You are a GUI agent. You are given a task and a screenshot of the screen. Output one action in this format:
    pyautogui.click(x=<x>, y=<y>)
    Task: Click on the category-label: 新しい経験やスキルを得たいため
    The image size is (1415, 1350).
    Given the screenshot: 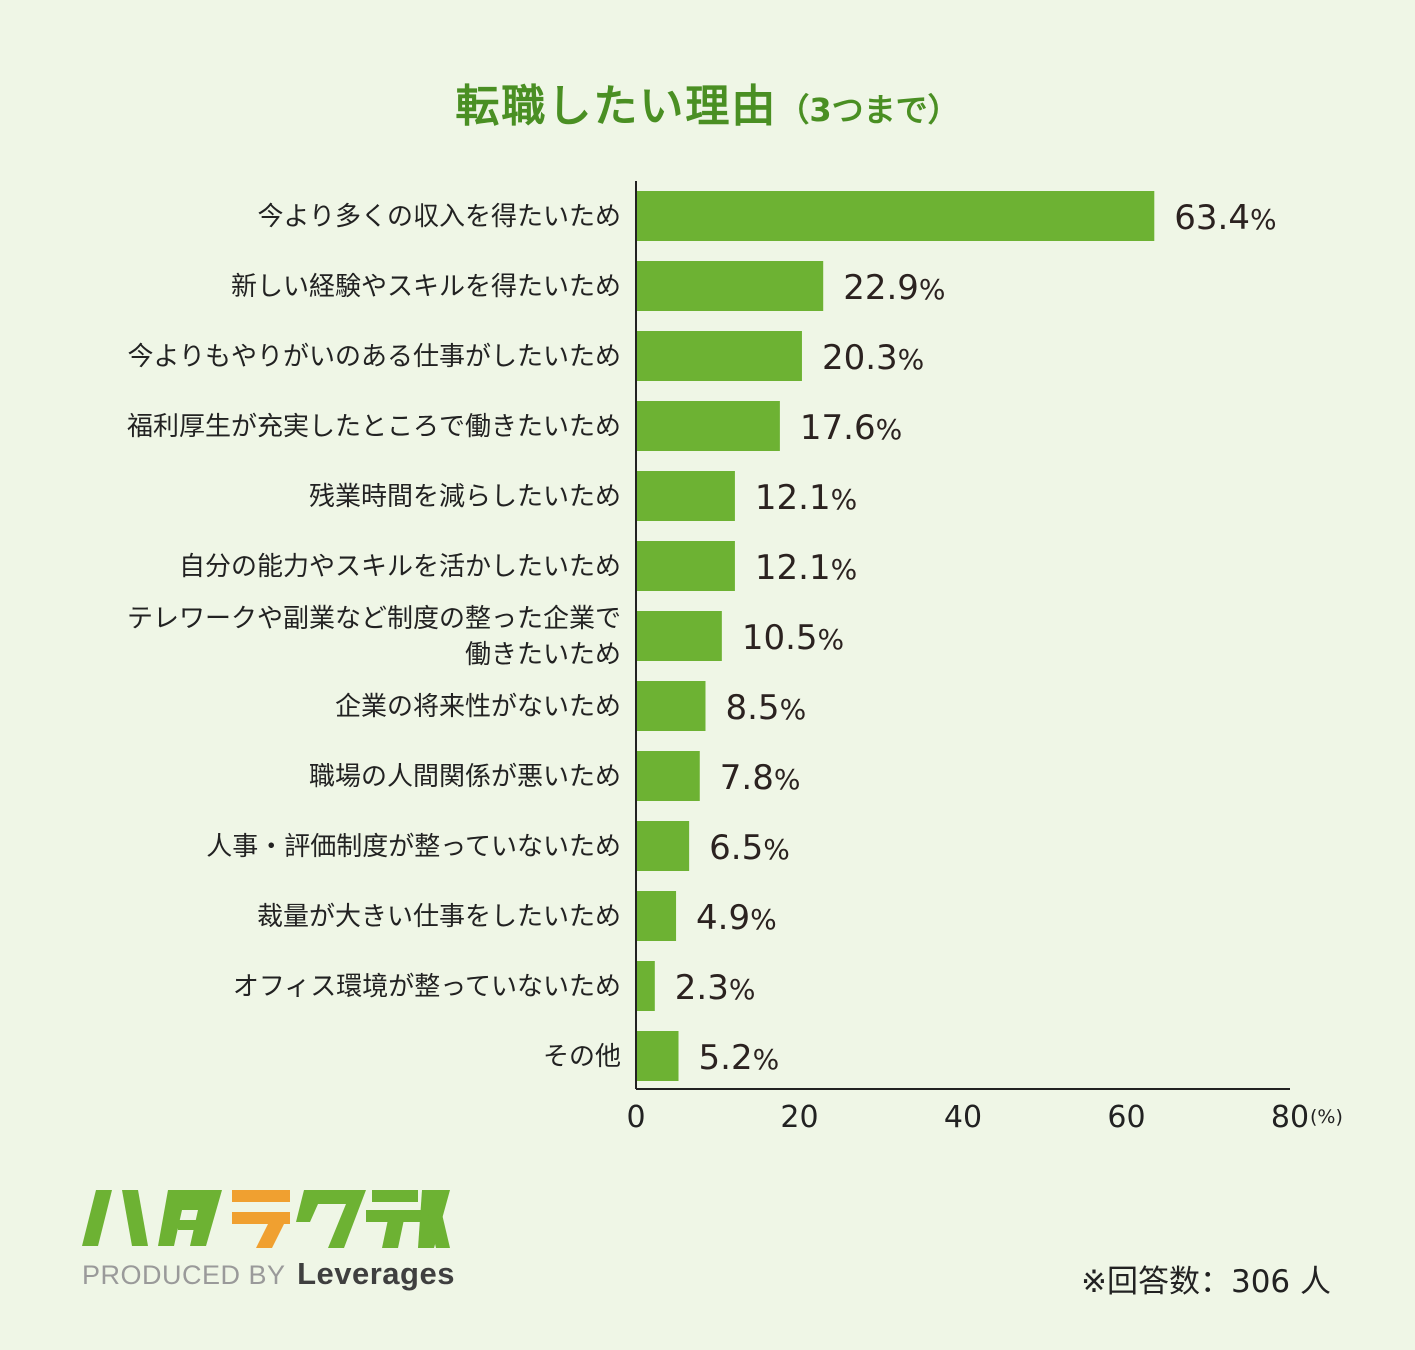 What is the action you would take?
    pyautogui.click(x=426, y=287)
    